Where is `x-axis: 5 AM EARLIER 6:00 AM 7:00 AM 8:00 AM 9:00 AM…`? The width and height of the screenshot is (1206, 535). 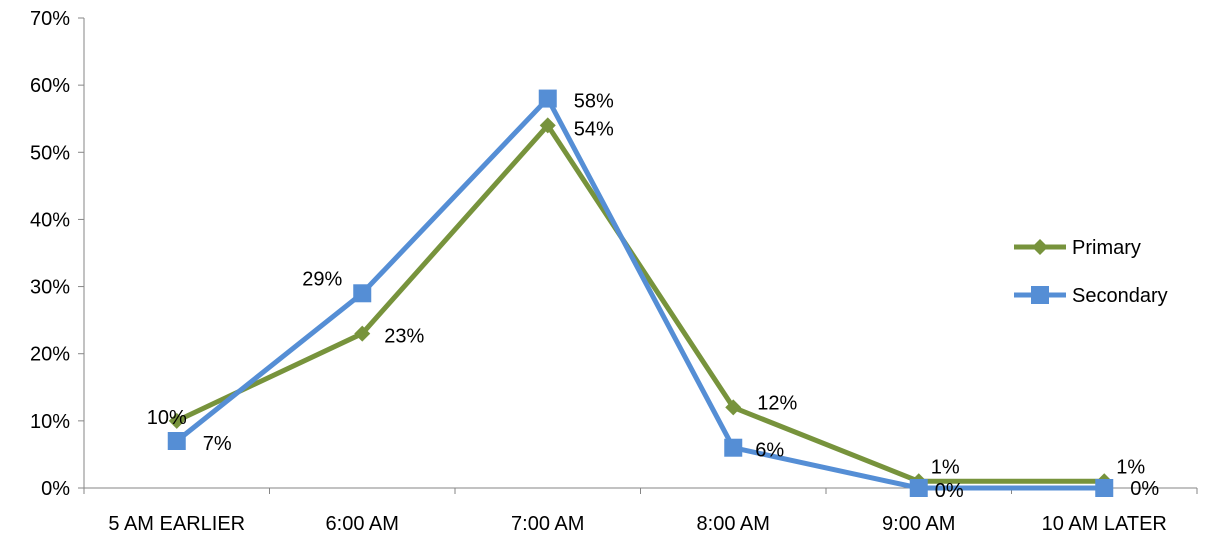 x-axis: 5 AM EARLIER 6:00 AM 7:00 AM 8:00 AM 9:00 AM… is located at coordinates (640, 511).